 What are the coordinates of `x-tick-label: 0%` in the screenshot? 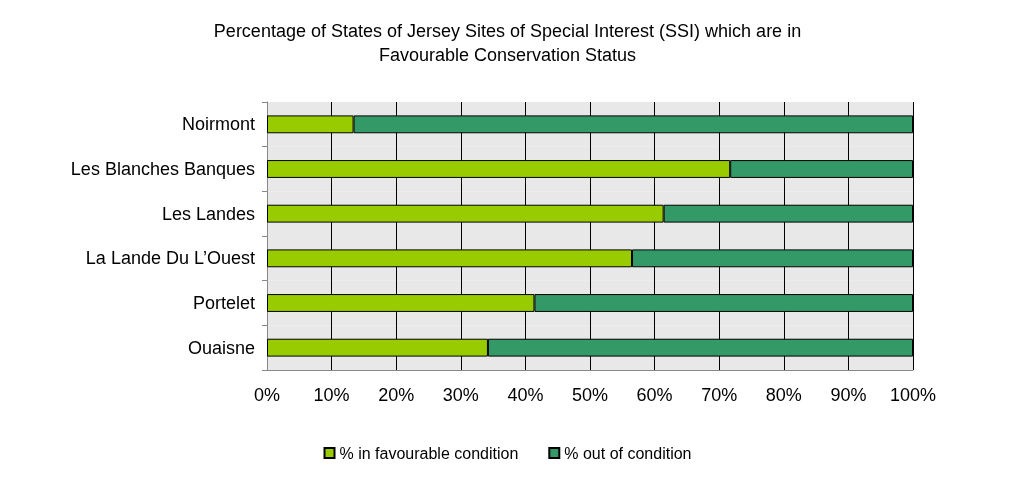 It's located at (267, 395).